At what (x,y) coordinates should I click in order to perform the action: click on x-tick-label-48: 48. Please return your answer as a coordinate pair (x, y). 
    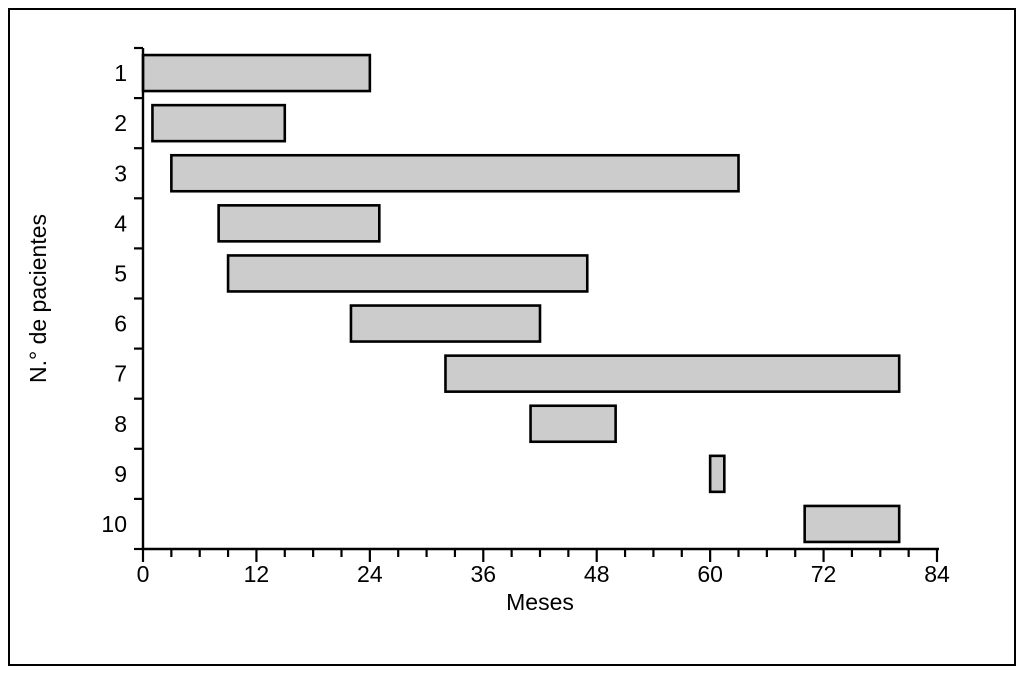
    Looking at the image, I should click on (597, 574).